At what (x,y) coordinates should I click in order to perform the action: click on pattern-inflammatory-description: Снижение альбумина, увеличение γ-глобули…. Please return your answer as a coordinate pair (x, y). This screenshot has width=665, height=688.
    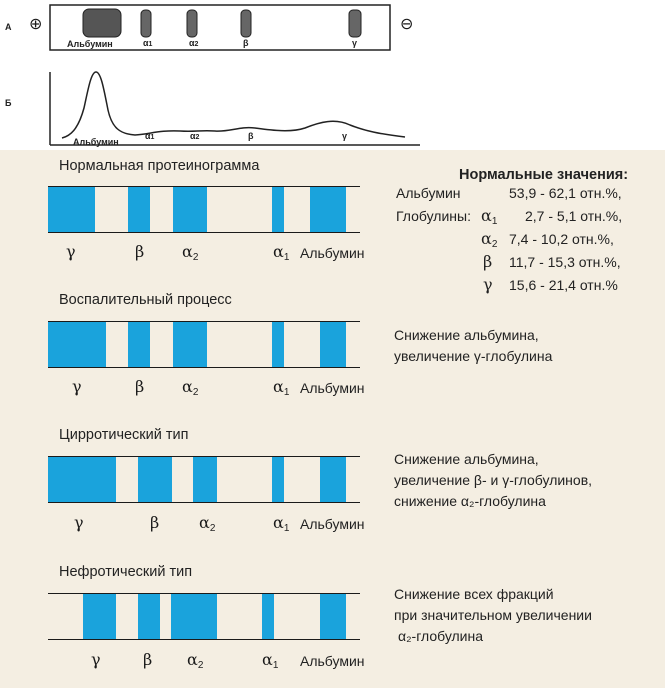
    Looking at the image, I should click on (473, 345).